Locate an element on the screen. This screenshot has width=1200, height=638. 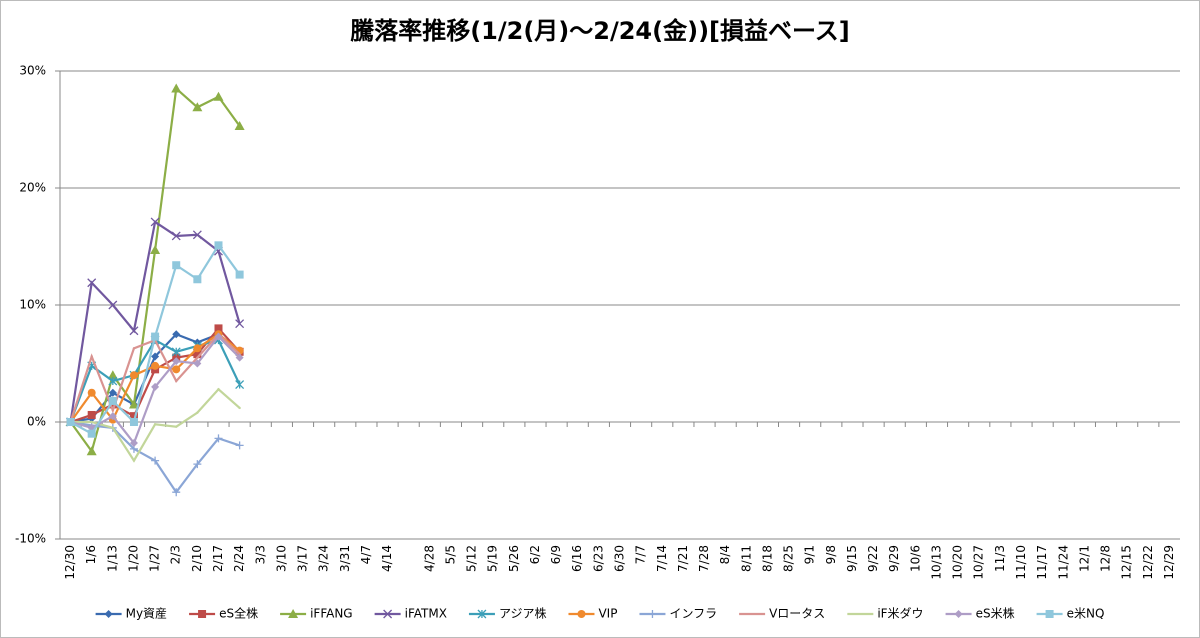
legend-label: iFFANG is located at coordinates (331, 614).